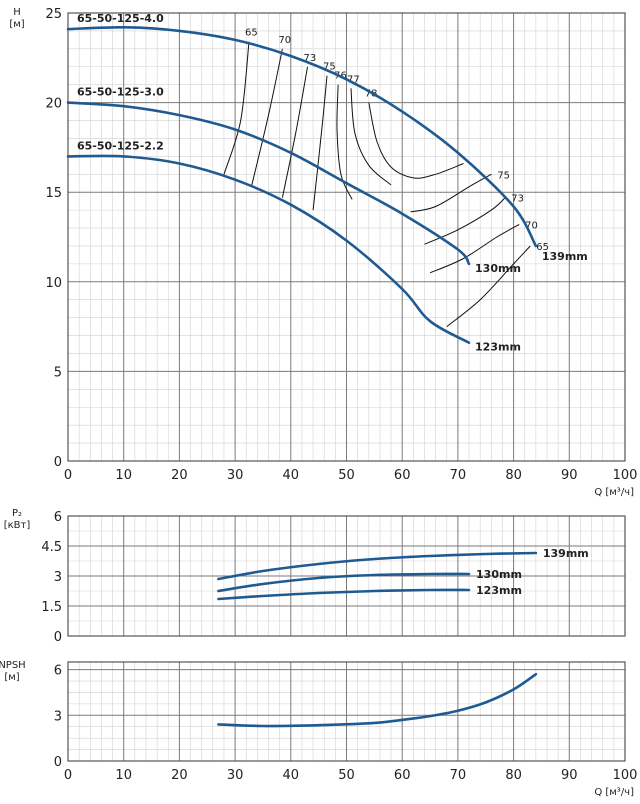 The image size is (640, 804). What do you see at coordinates (51, 547) in the screenshot?
I see `y-tick-label: 4.5` at bounding box center [51, 547].